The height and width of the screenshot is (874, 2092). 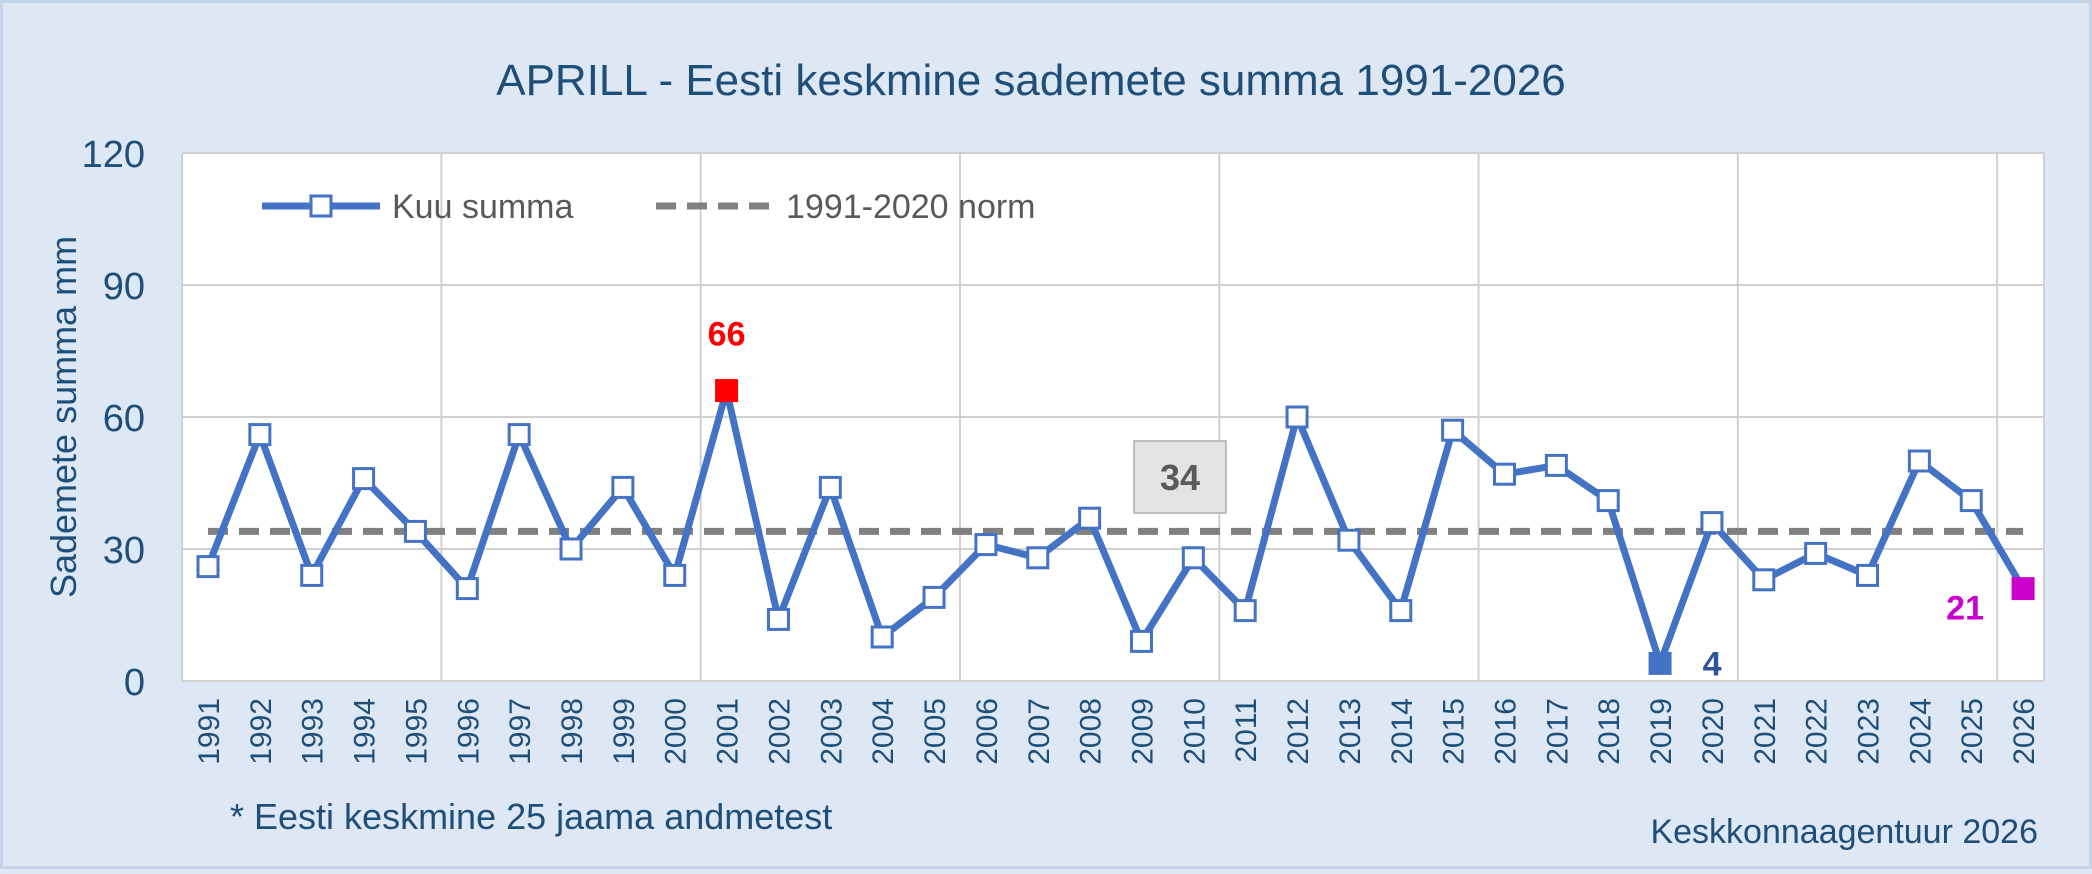 What do you see at coordinates (1454, 731) in the screenshot?
I see `x-tick-label: 2015` at bounding box center [1454, 731].